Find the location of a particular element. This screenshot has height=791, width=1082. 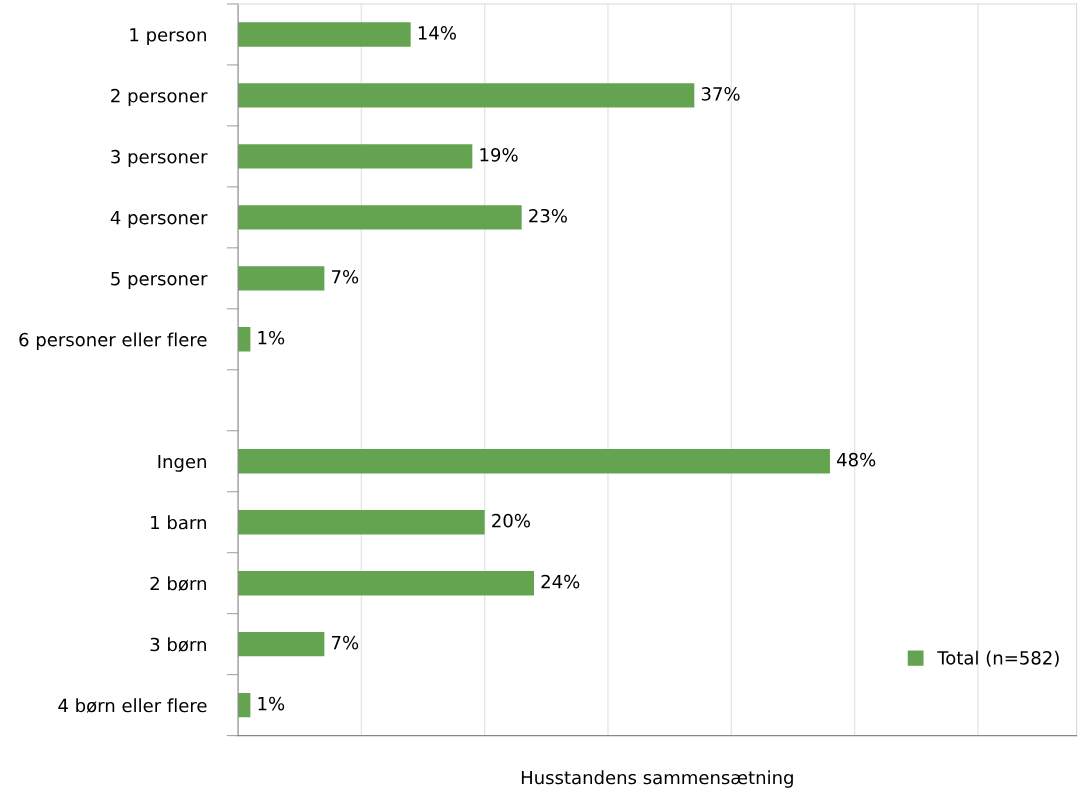

y-tick-label: 2 personer is located at coordinates (159, 97).